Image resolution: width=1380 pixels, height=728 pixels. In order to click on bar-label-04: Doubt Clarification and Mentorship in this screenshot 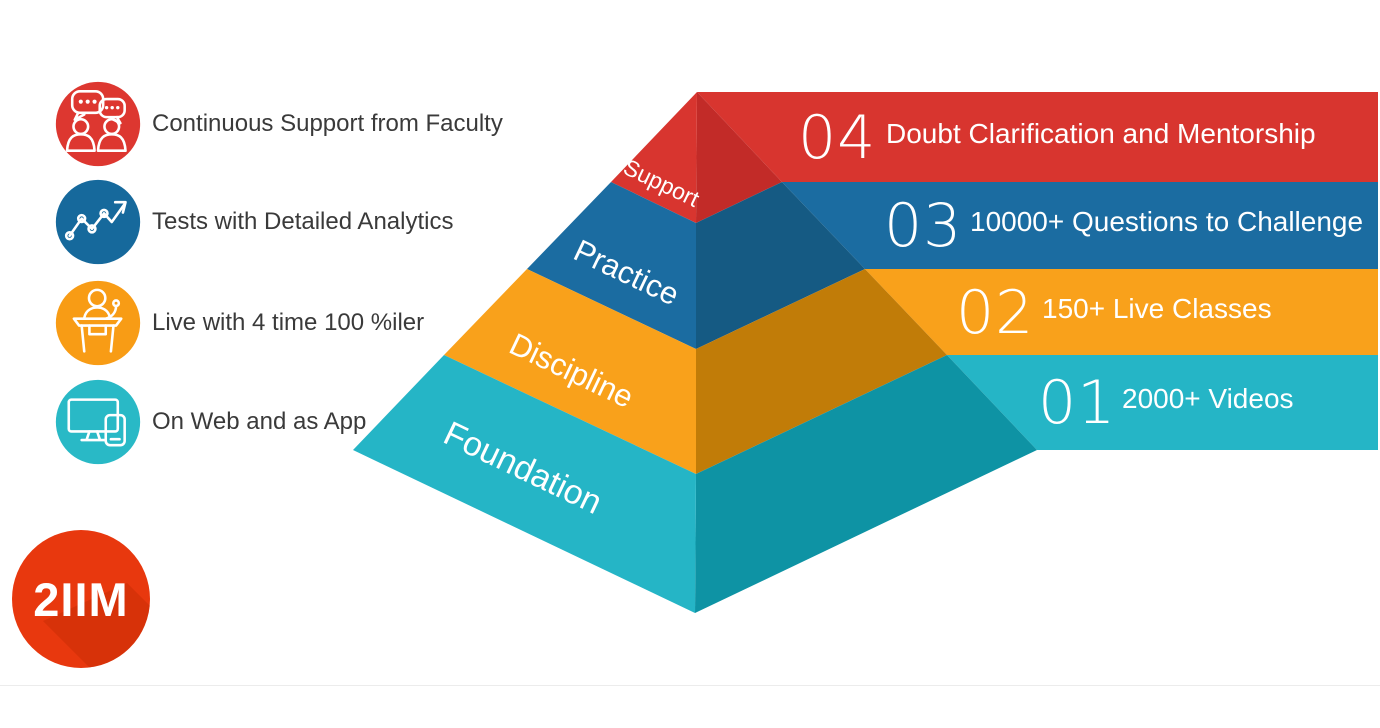, I will do `click(1101, 133)`.